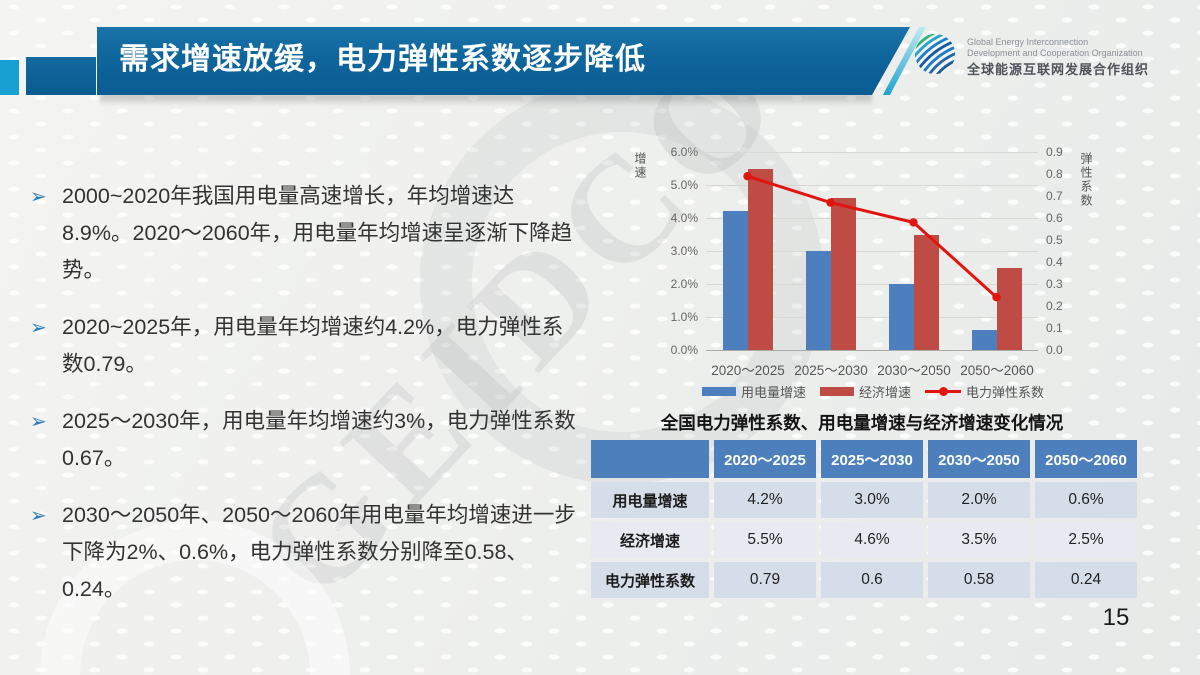 Image resolution: width=1200 pixels, height=675 pixels. I want to click on elasticity-line-series, so click(872, 237).